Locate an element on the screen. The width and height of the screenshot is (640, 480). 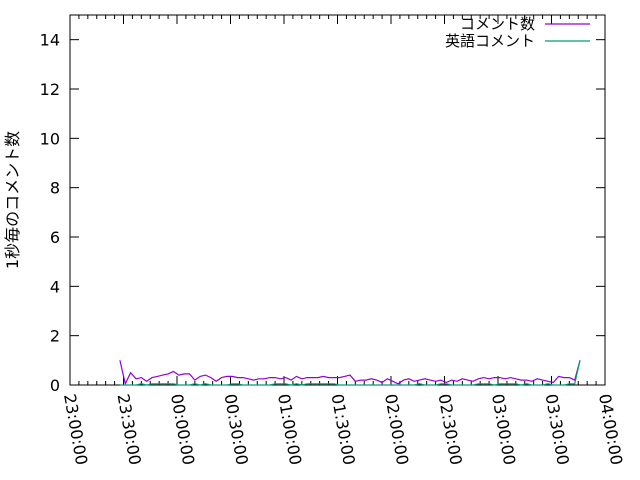
y-tick-label: 0 is located at coordinates (55, 385).